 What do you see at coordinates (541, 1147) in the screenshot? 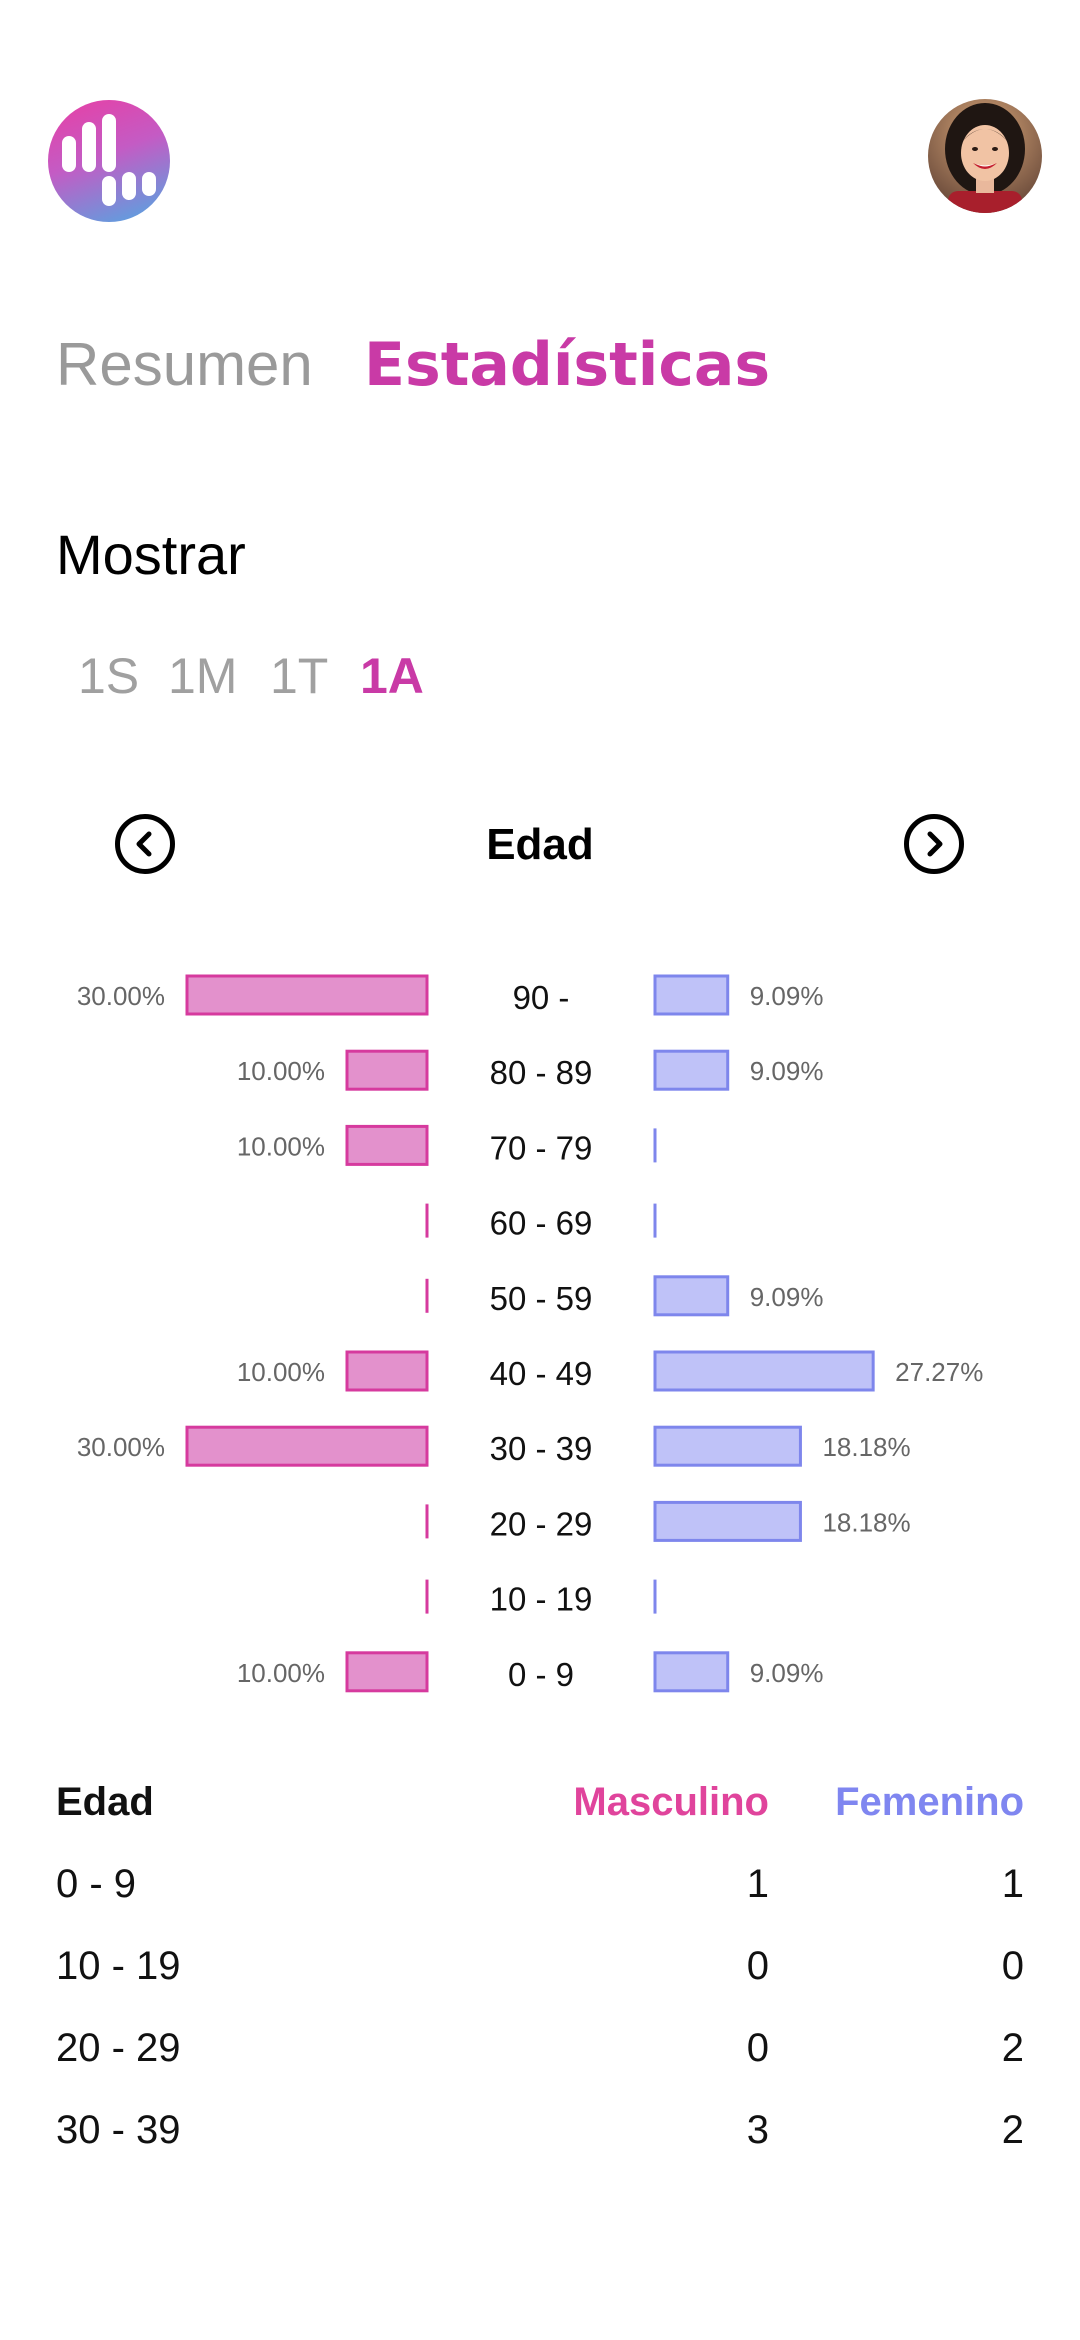
I see `category-label: 70 - 79` at bounding box center [541, 1147].